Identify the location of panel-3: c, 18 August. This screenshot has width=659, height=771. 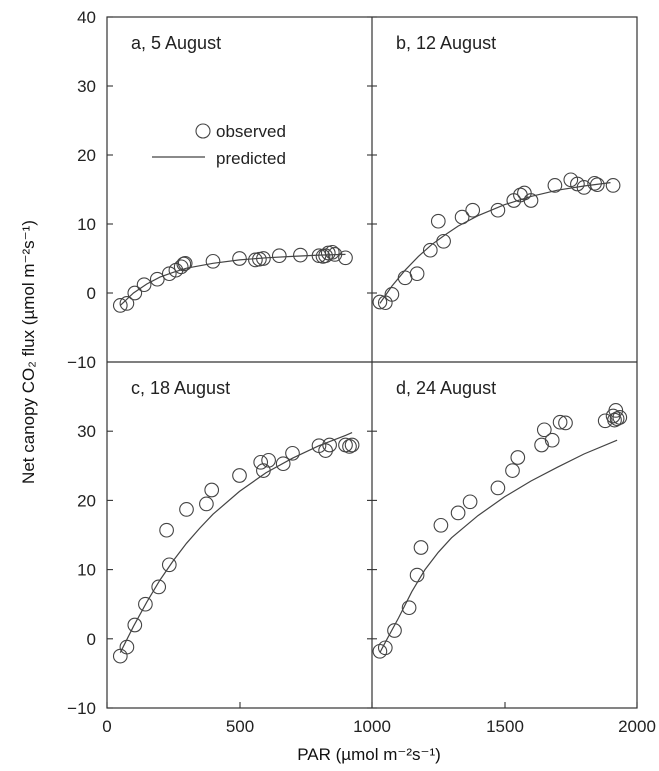
(236, 521).